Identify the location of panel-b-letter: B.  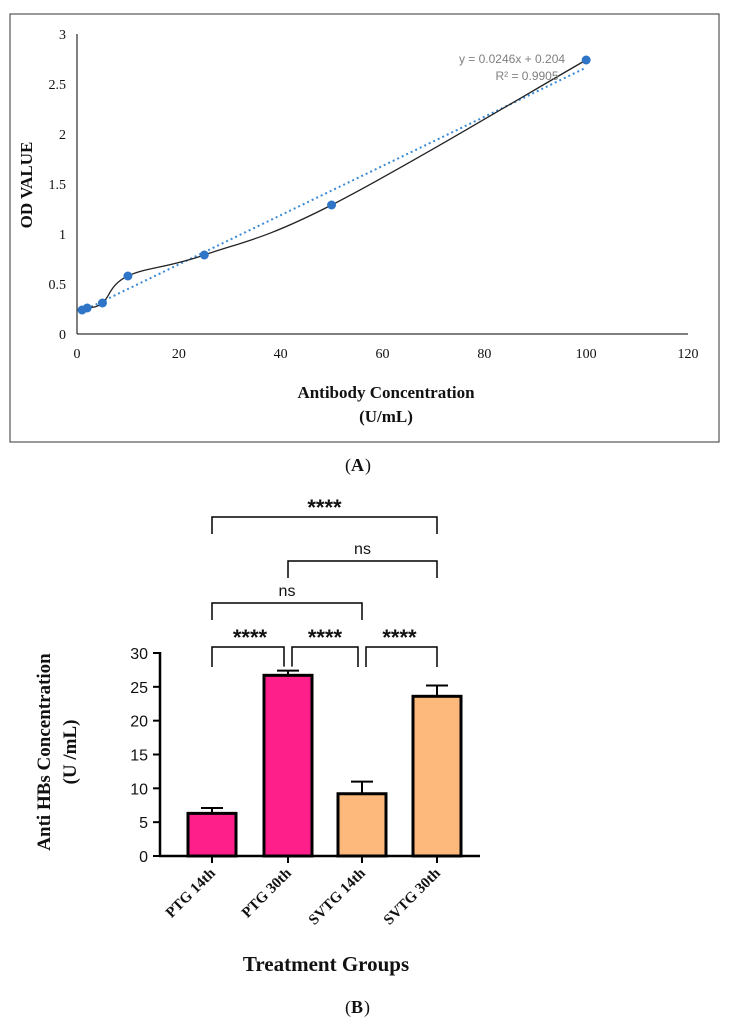
(357, 1007).